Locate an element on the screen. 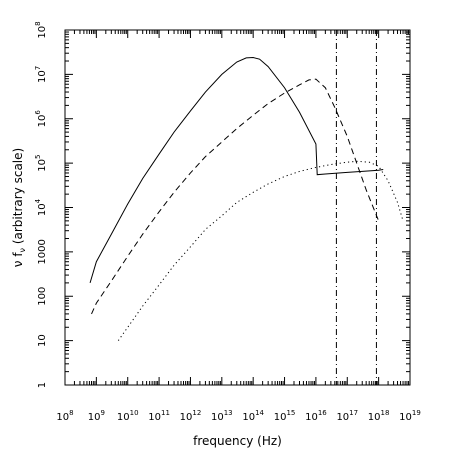  x-tick-label: 10¹² is located at coordinates (191, 416).